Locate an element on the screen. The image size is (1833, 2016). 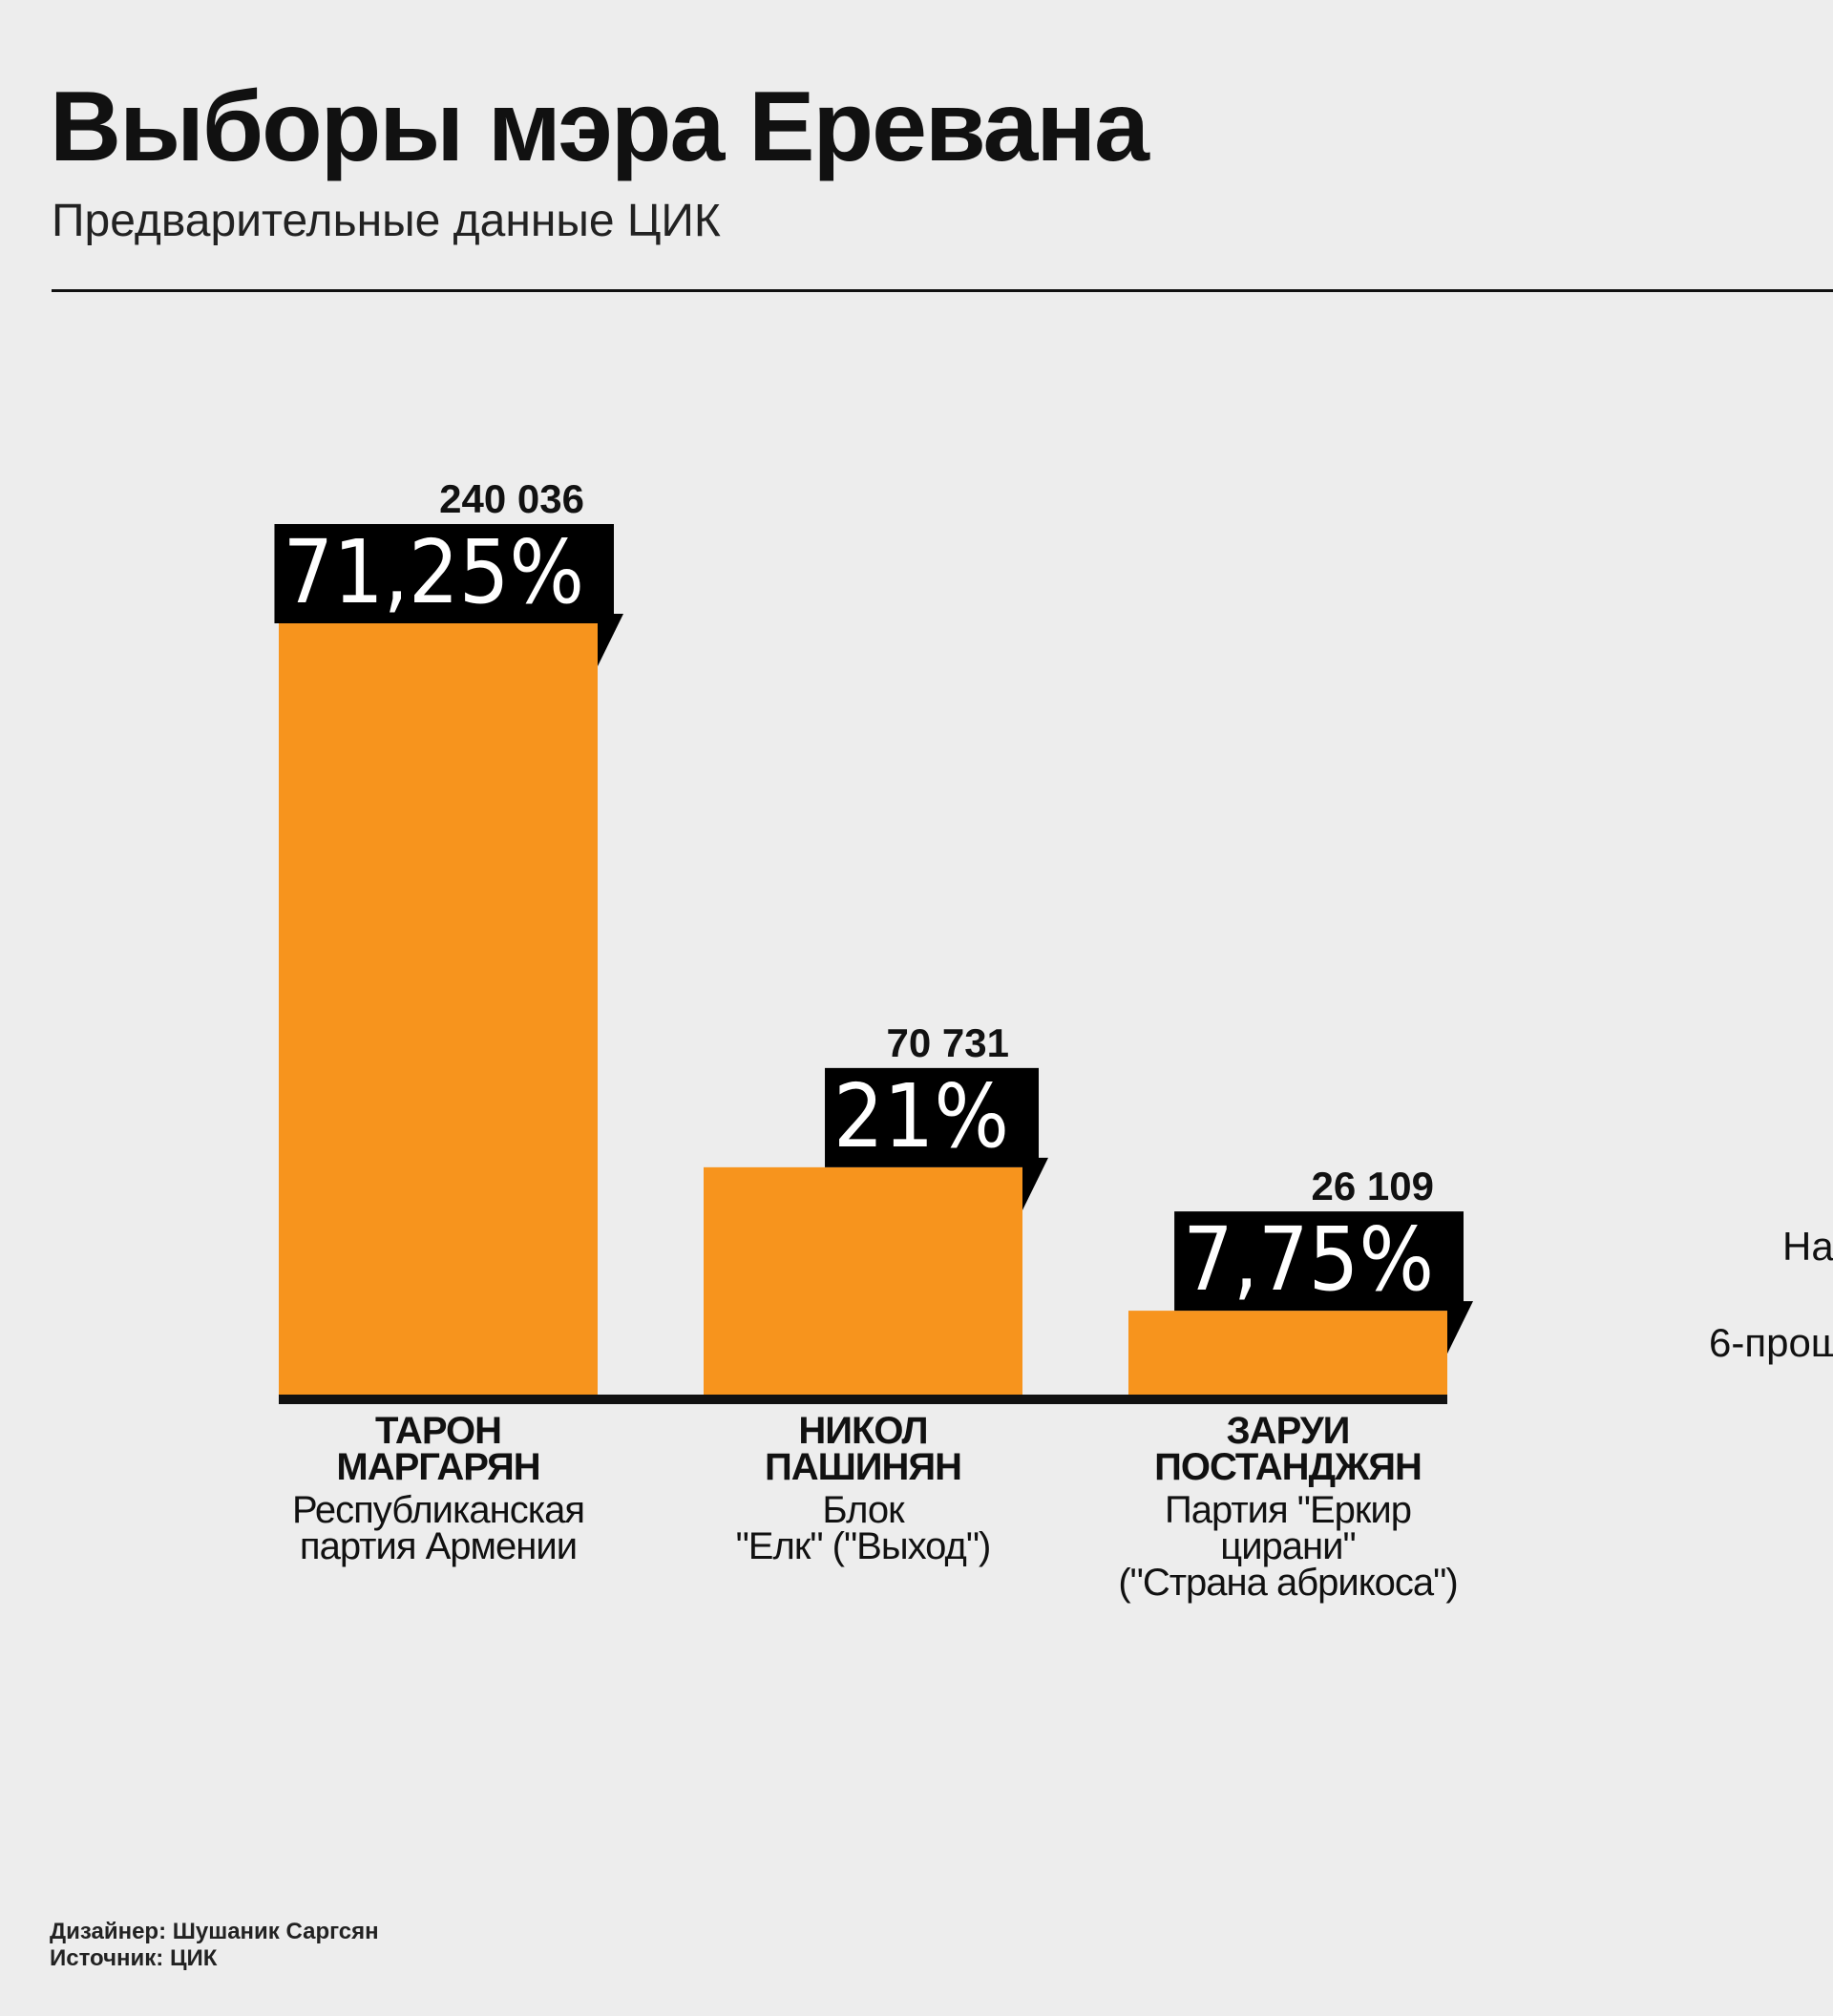
candidate-party: Партия "Еркир is located at coordinates (1288, 1510).